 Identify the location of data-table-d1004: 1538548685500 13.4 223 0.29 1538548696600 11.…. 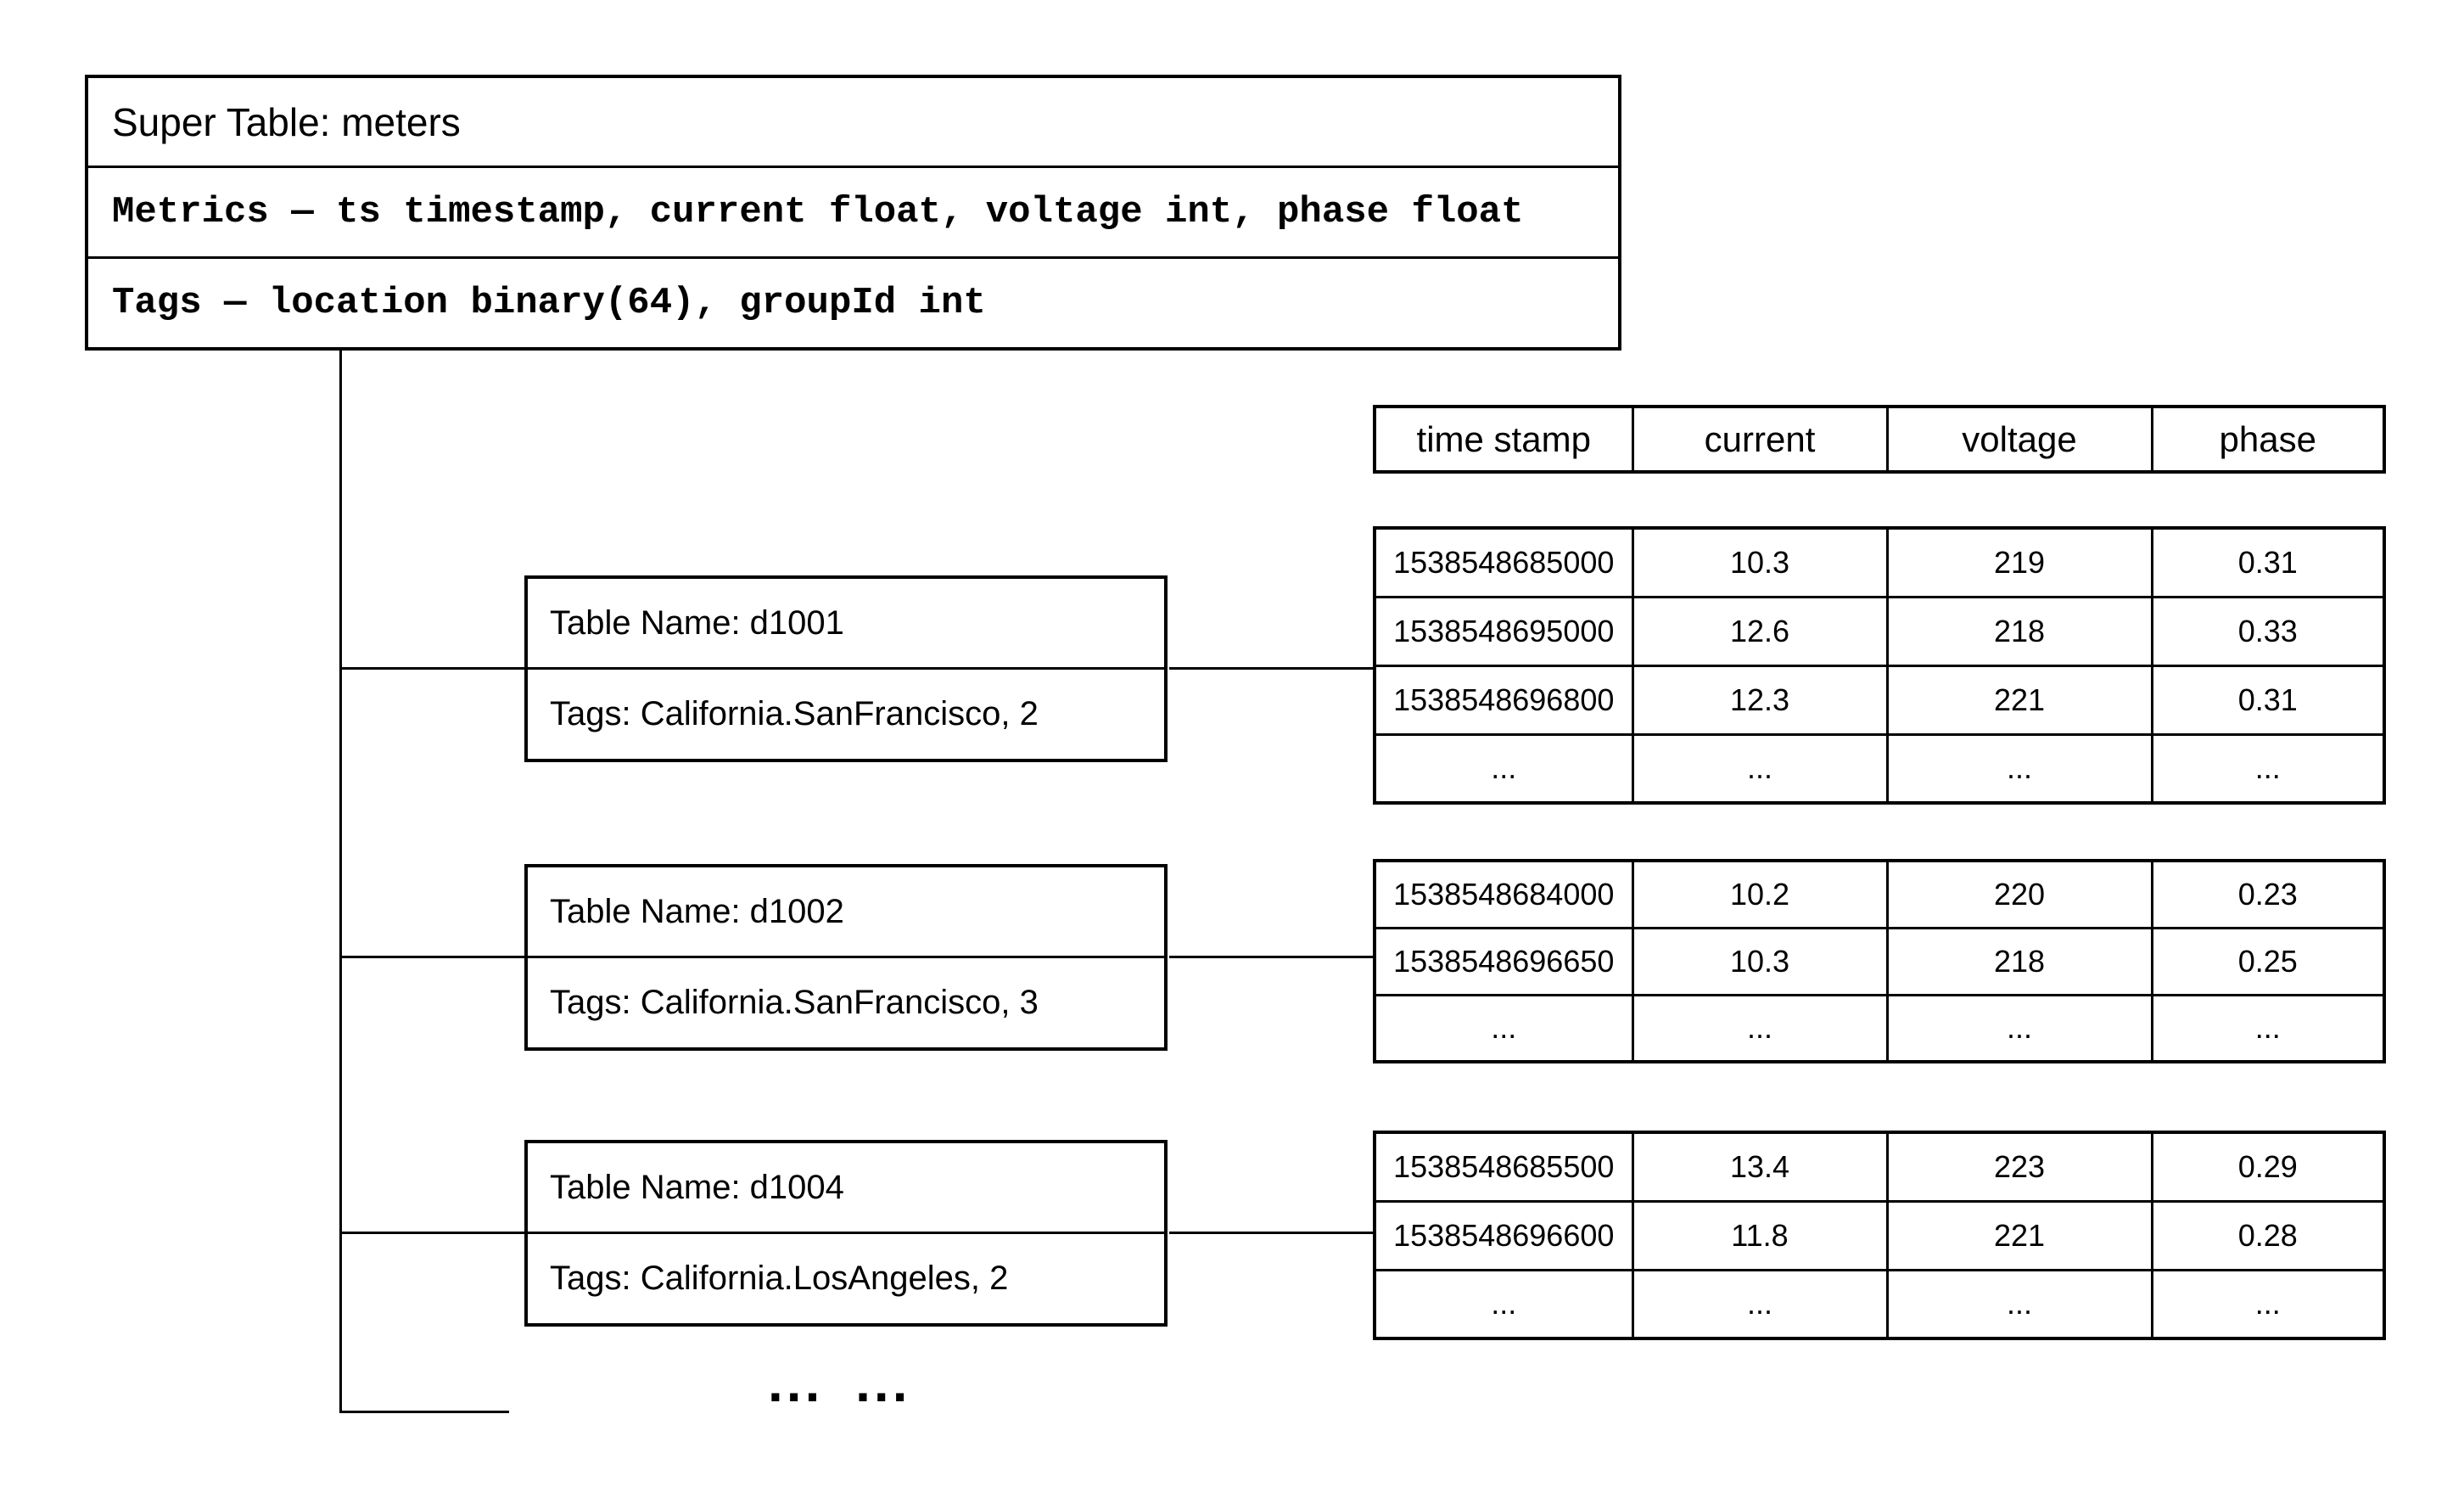
(1879, 1235).